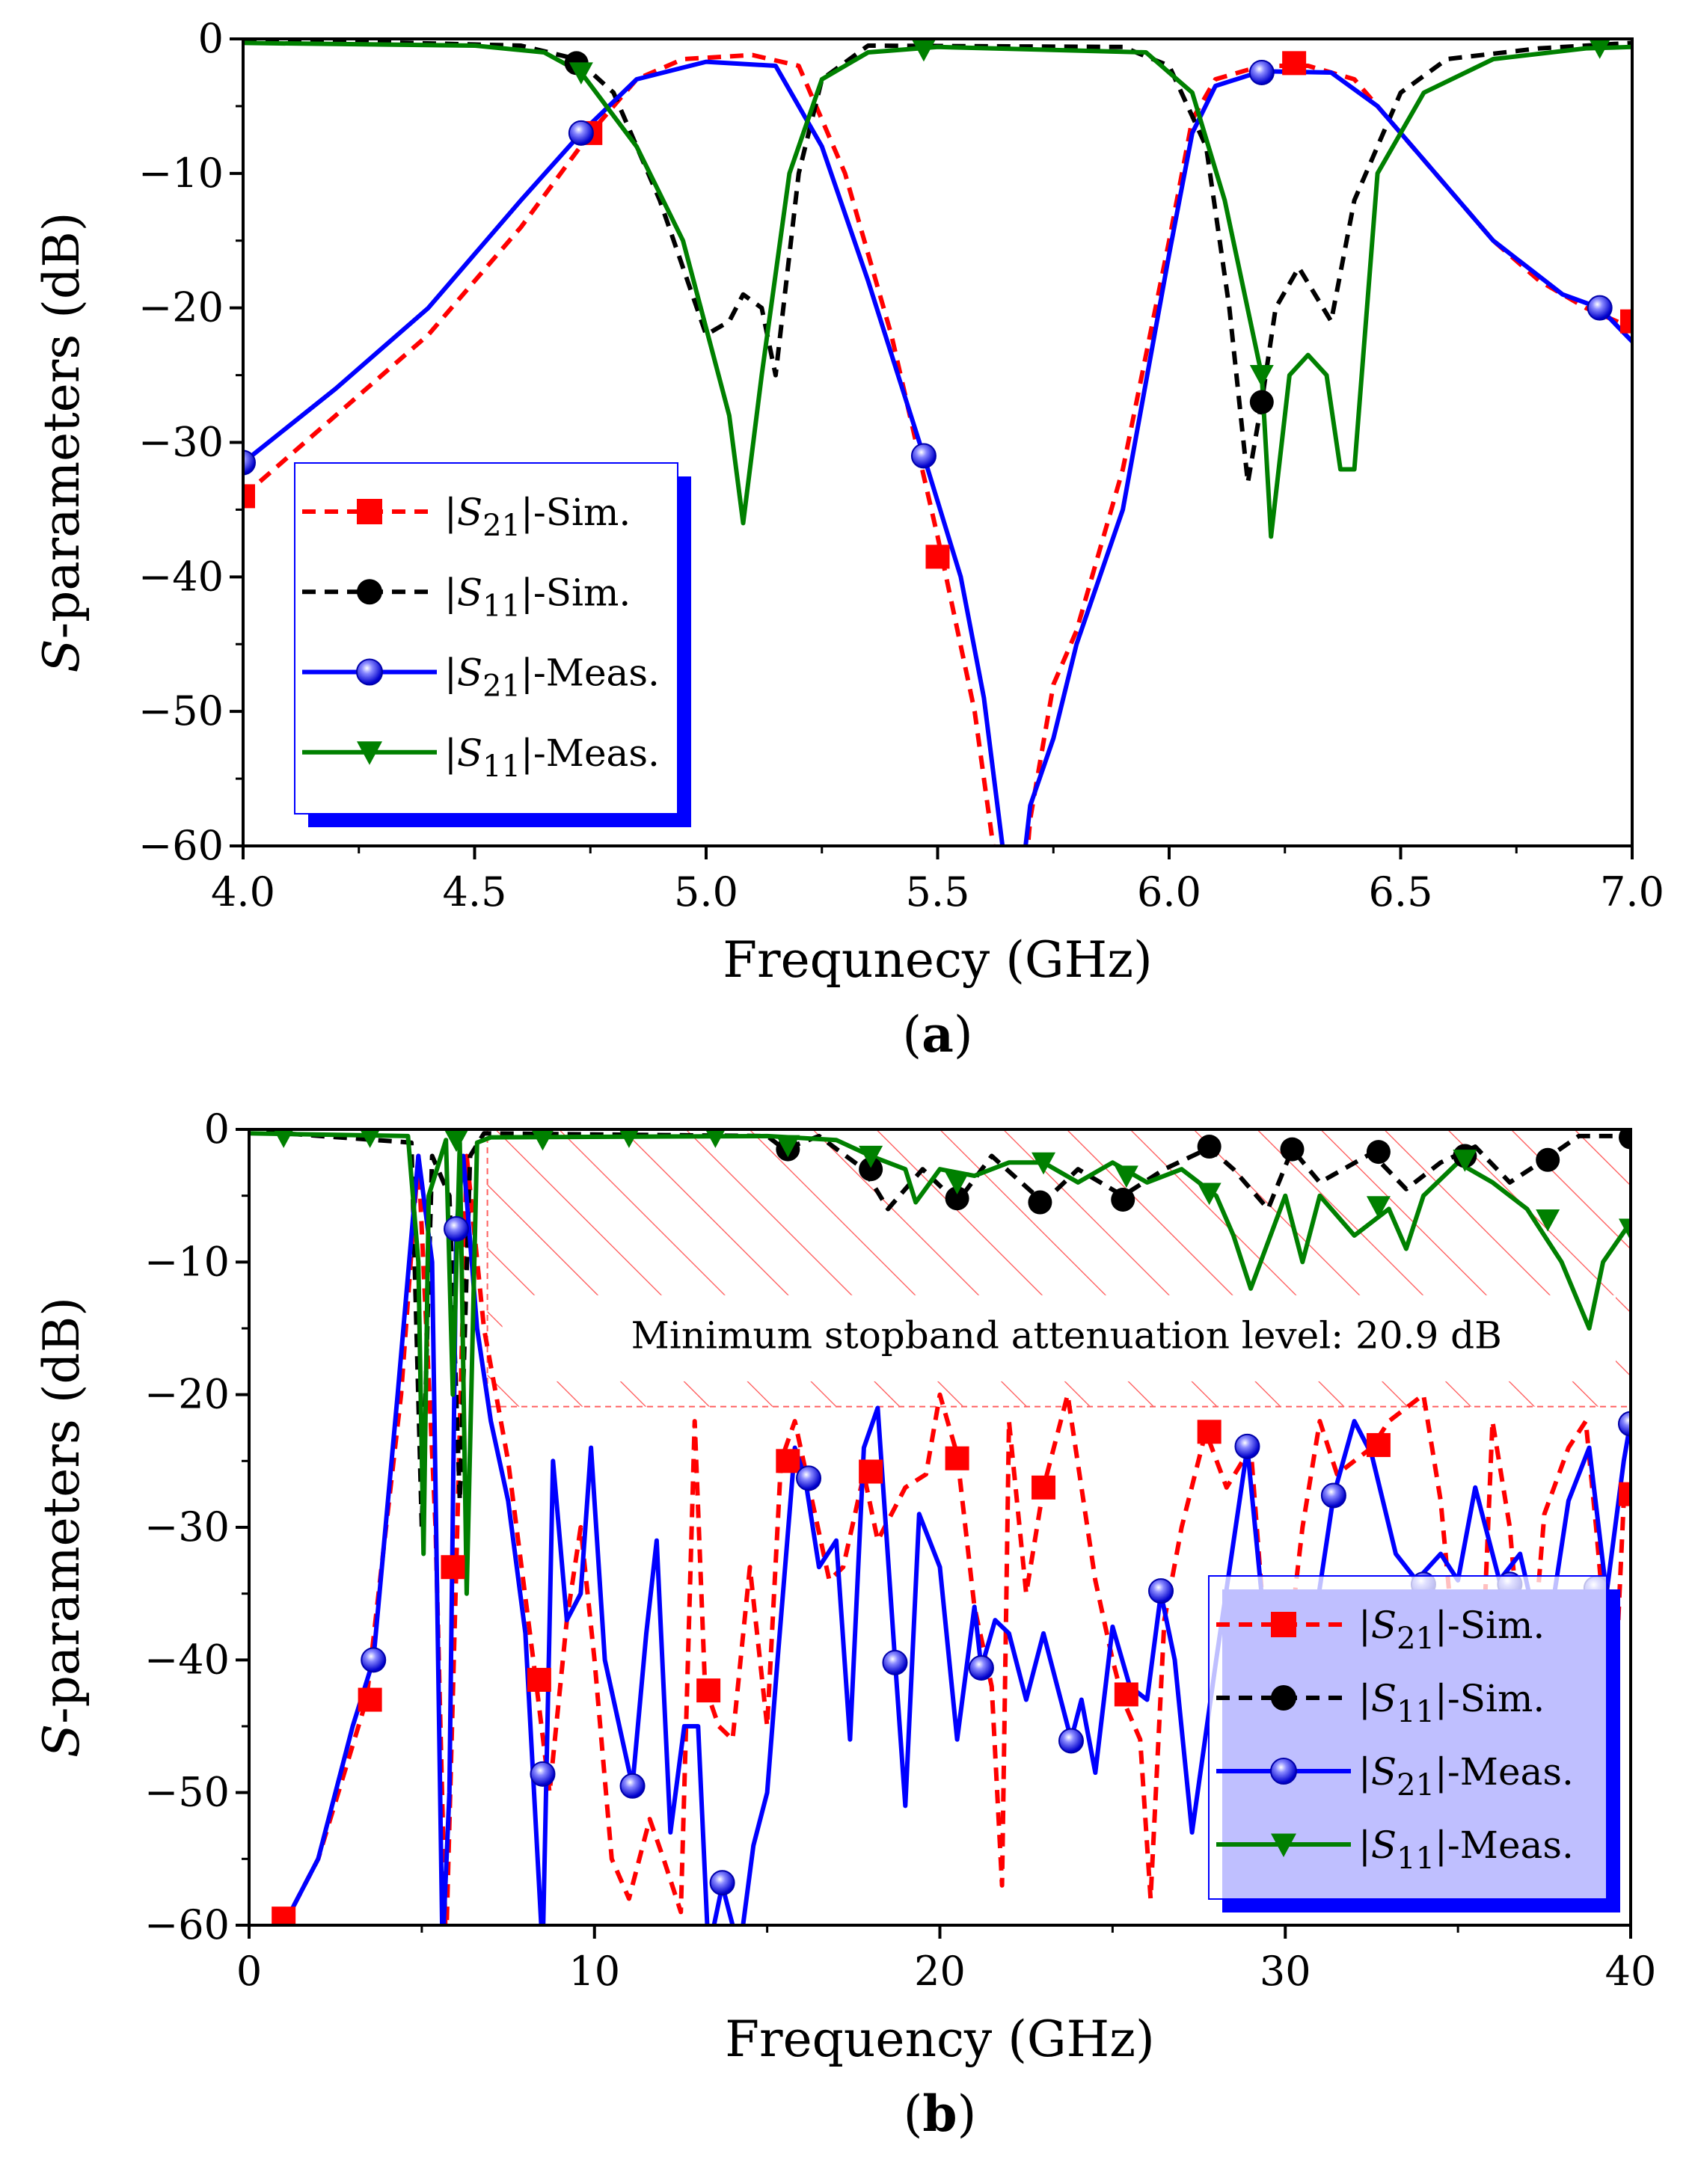 The image size is (1692, 2184). I want to click on legend-subscript: 11, so click(501, 606).